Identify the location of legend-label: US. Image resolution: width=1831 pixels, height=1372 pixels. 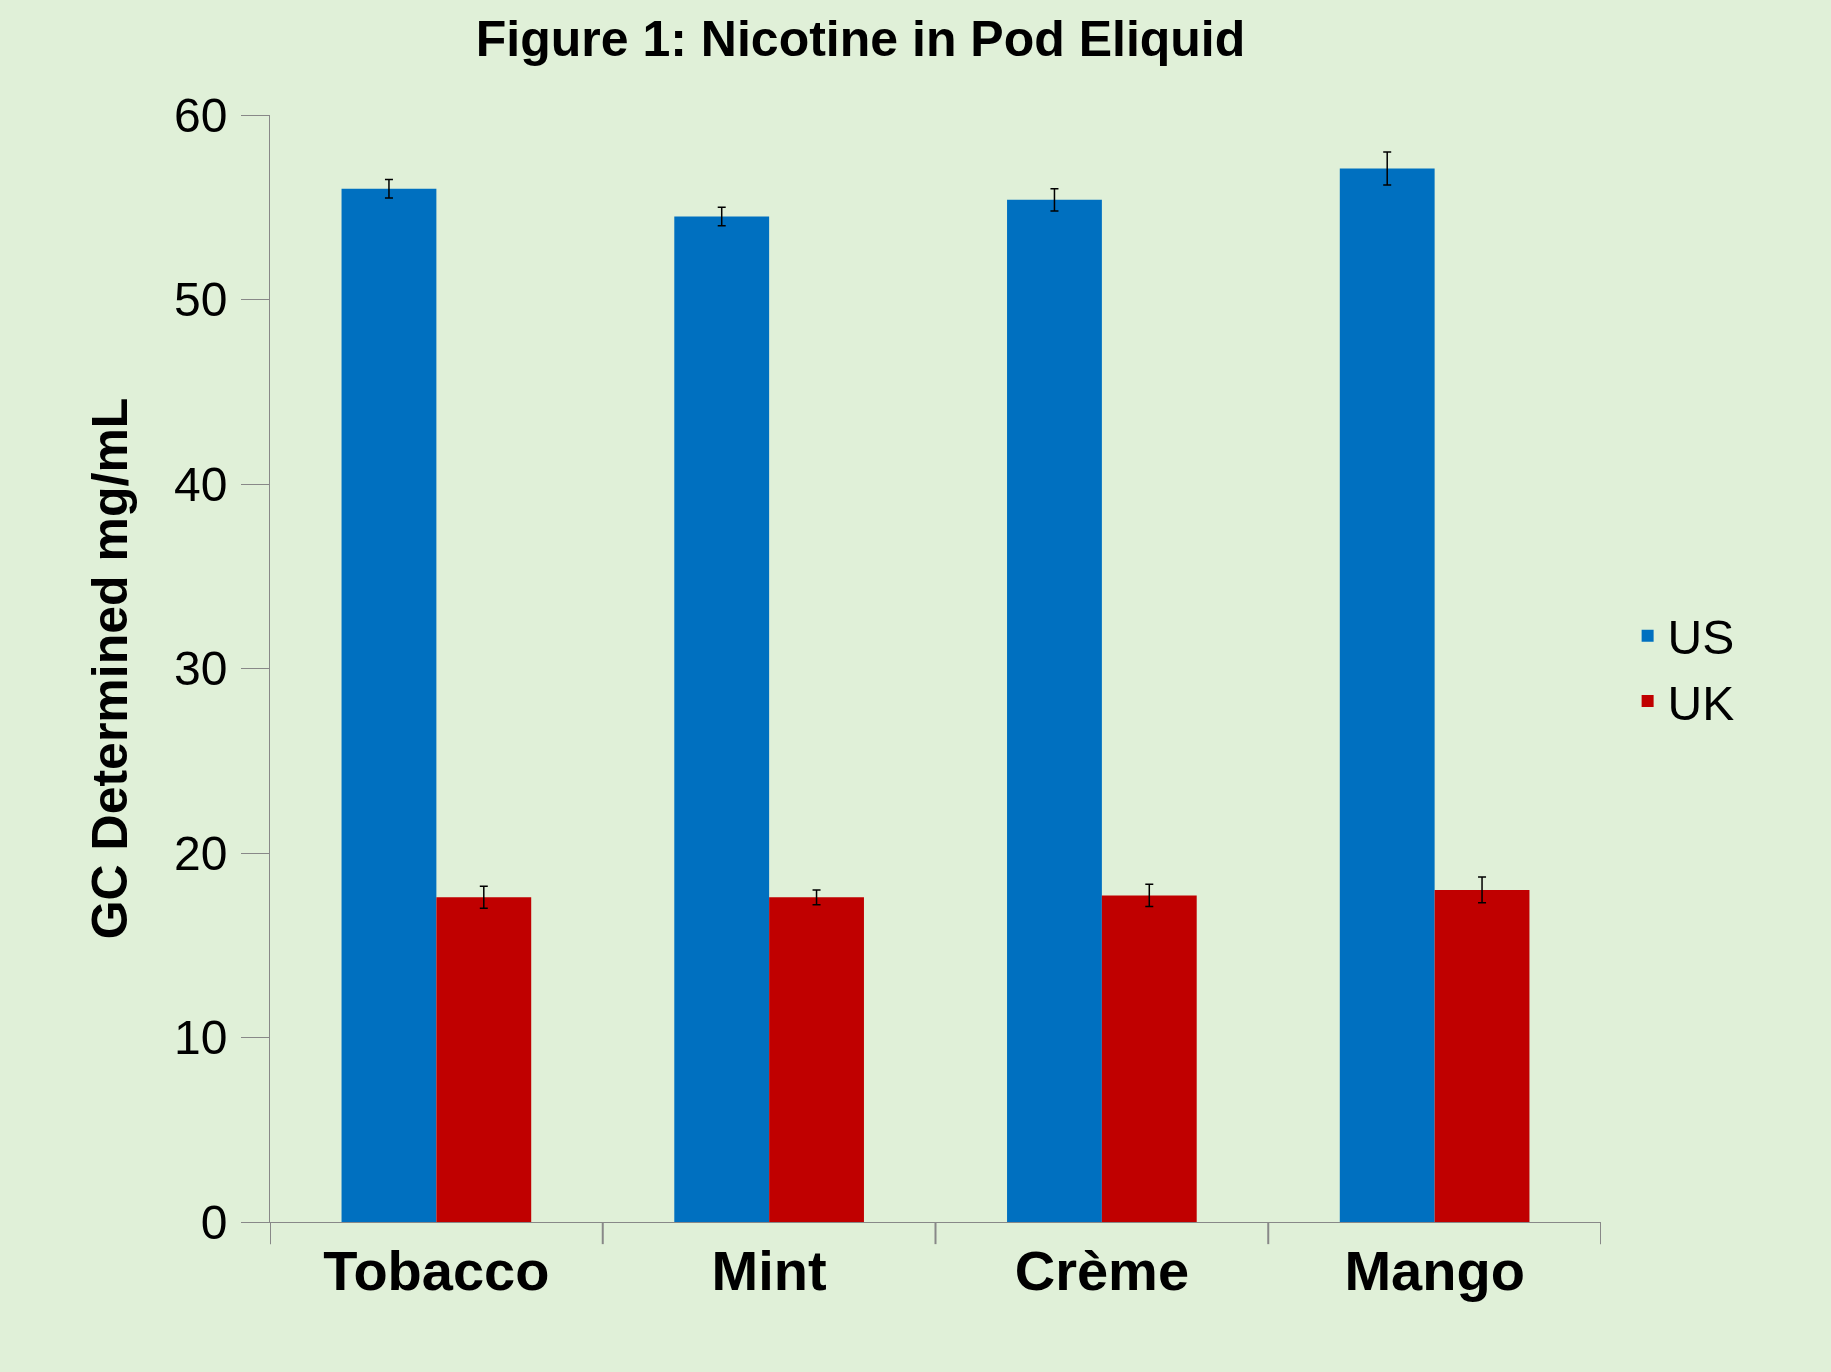
(1701, 638).